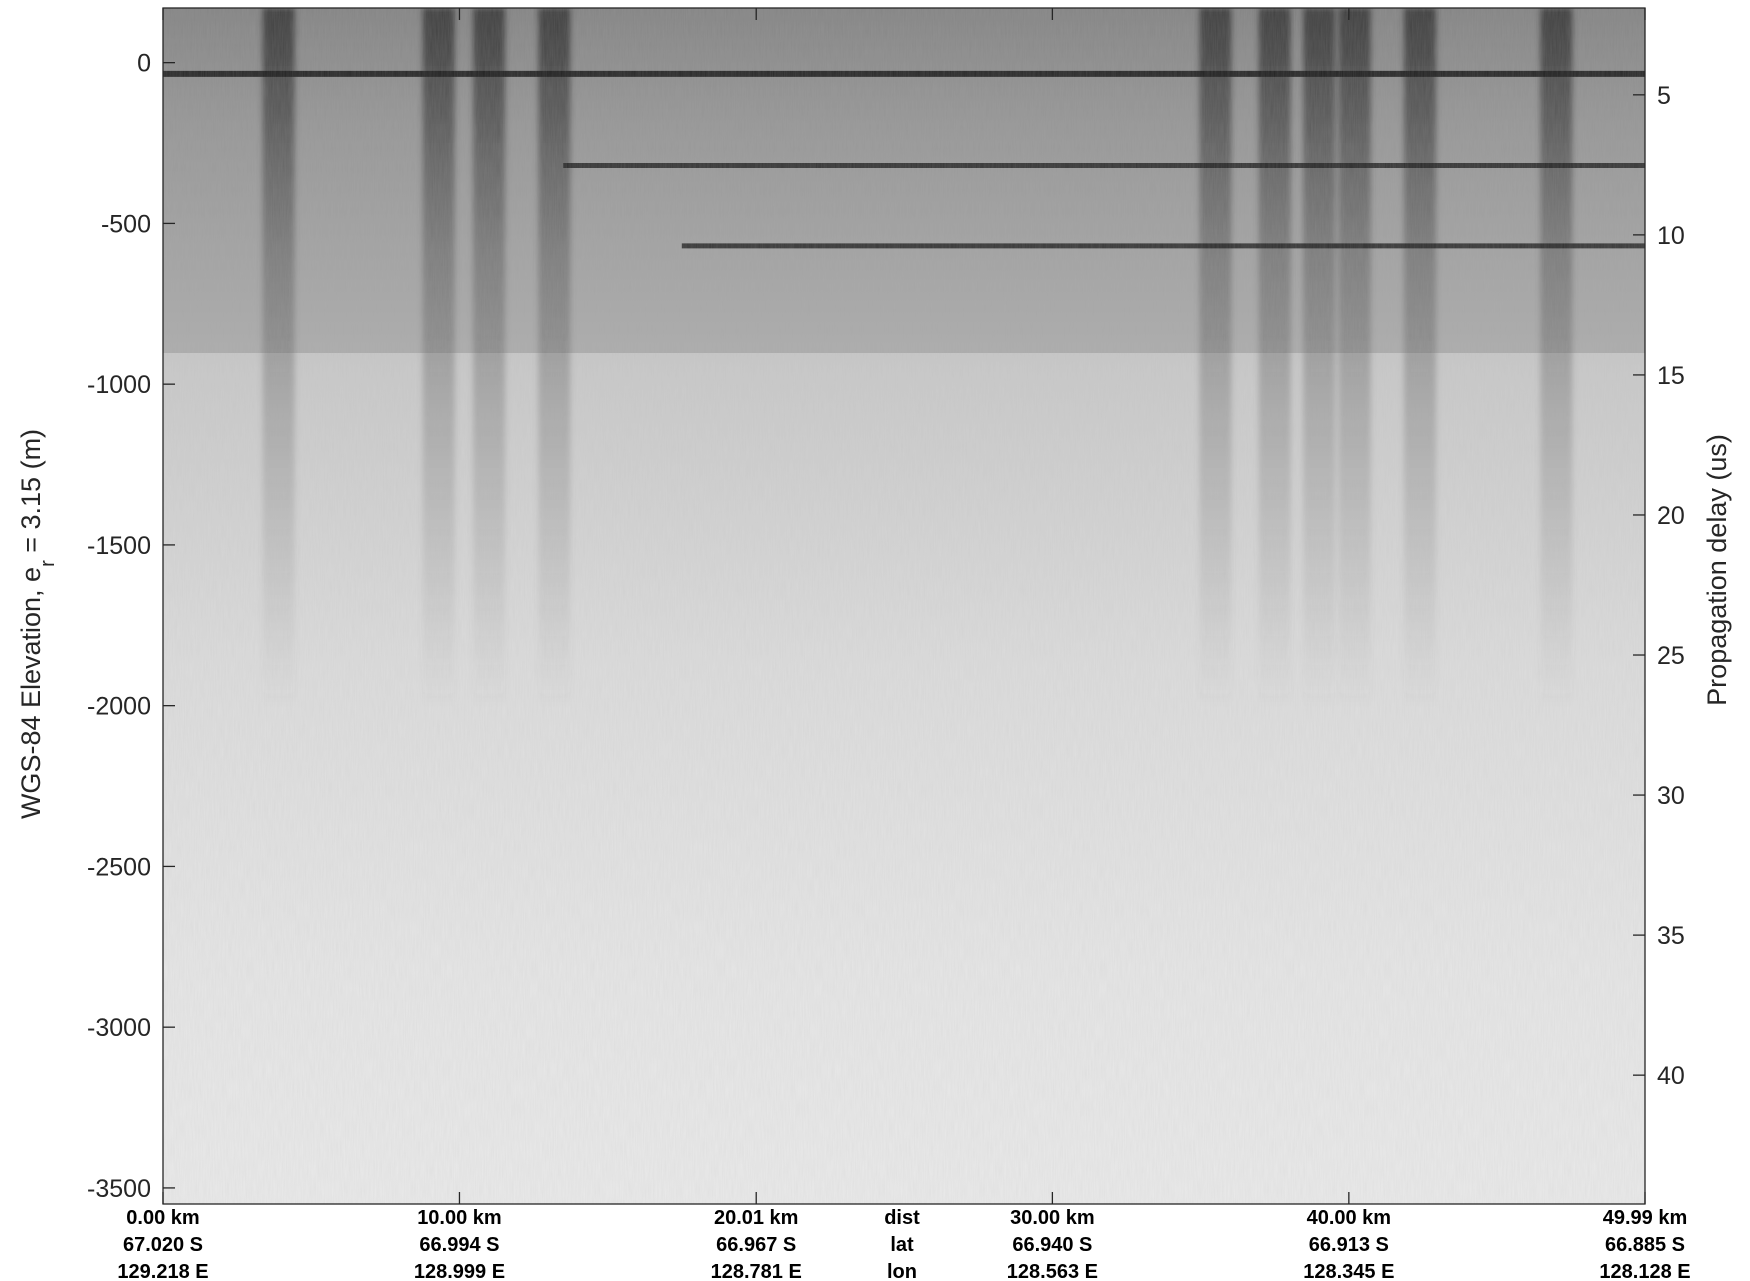 Image resolution: width=1750 pixels, height=1281 pixels. What do you see at coordinates (163, 1245) in the screenshot?
I see `x-lat-label: 67.020 S` at bounding box center [163, 1245].